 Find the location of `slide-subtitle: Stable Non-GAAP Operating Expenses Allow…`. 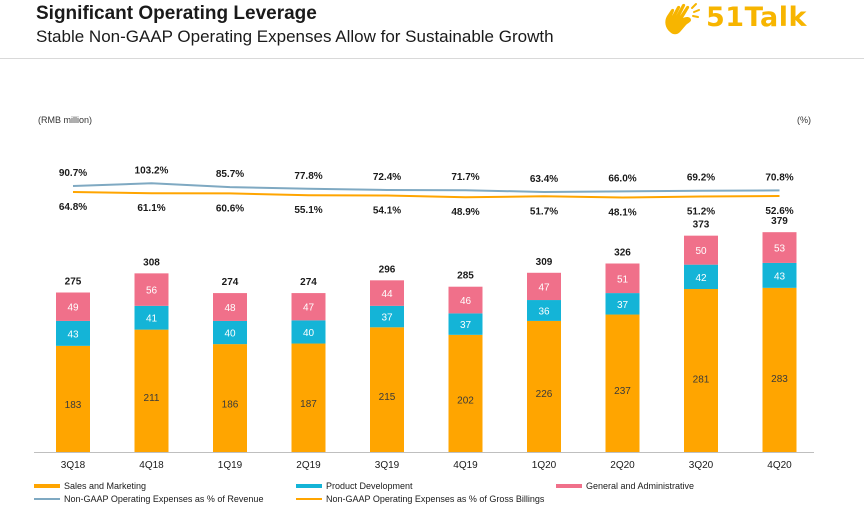

slide-subtitle: Stable Non-GAAP Operating Expenses Allow… is located at coordinates (295, 36).